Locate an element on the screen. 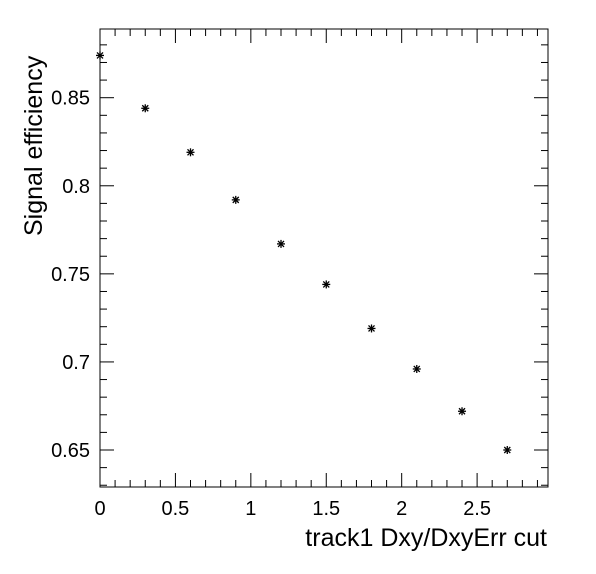  y-axis-title: Signal efficiency is located at coordinates (34, 145).